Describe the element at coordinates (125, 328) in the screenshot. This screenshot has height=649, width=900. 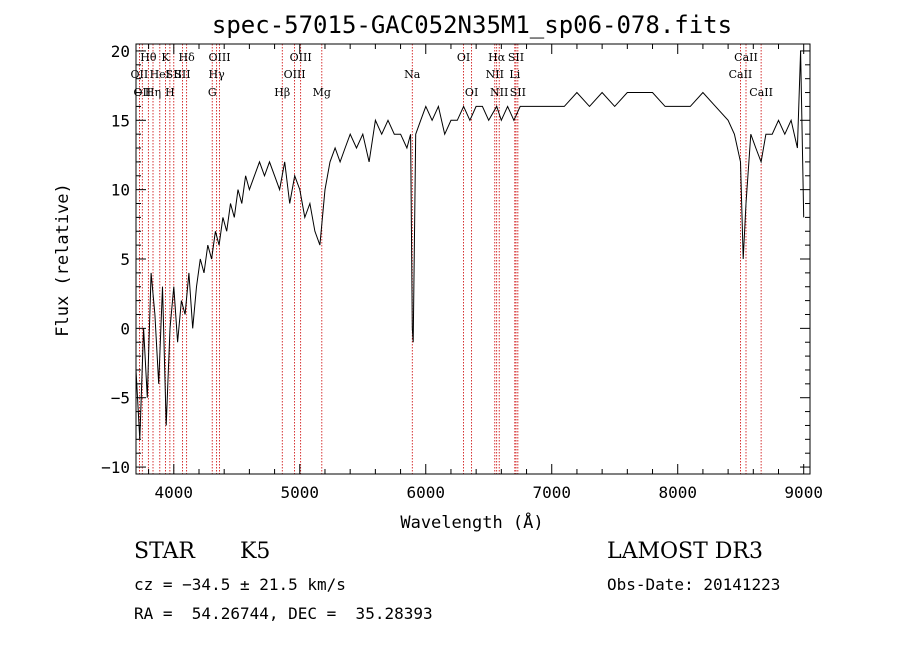
I see `y-tick-label: 0` at that location.